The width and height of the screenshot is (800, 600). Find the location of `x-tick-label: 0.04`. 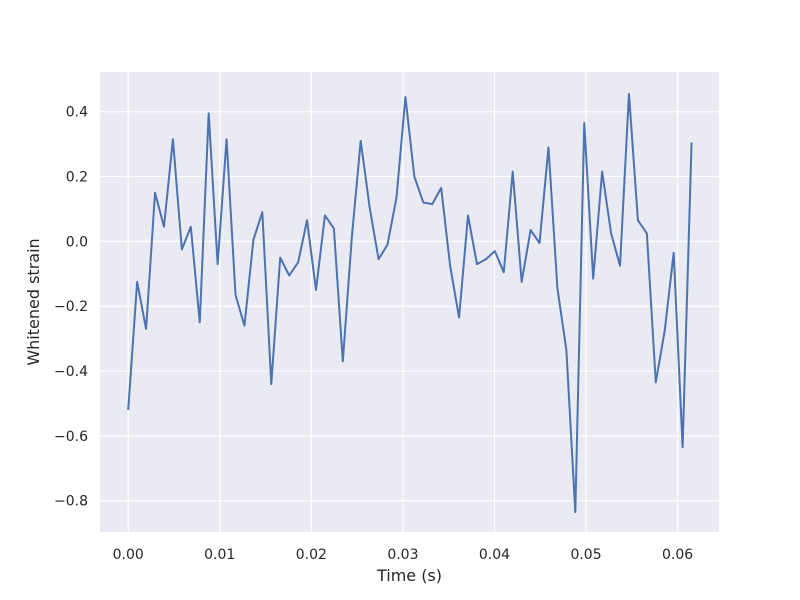

x-tick-label: 0.04 is located at coordinates (494, 555).